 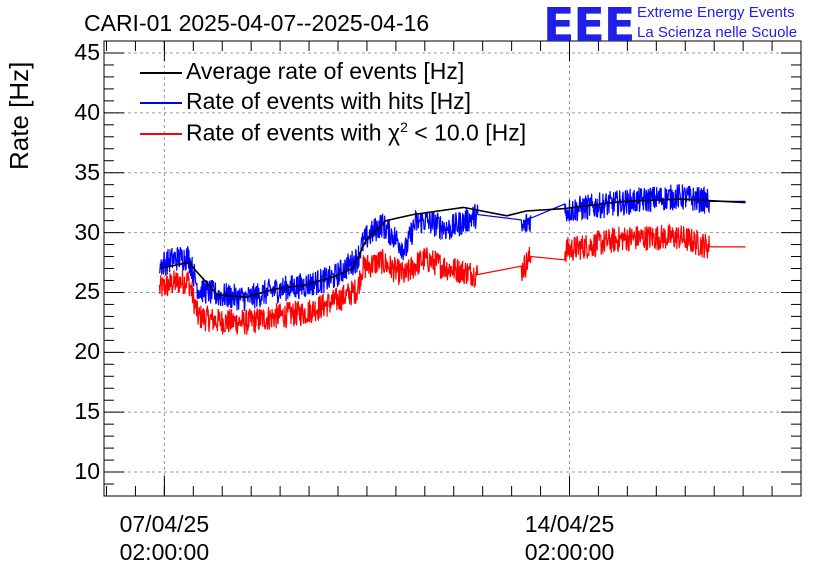 I want to click on series-line-chi2, so click(x=452, y=278).